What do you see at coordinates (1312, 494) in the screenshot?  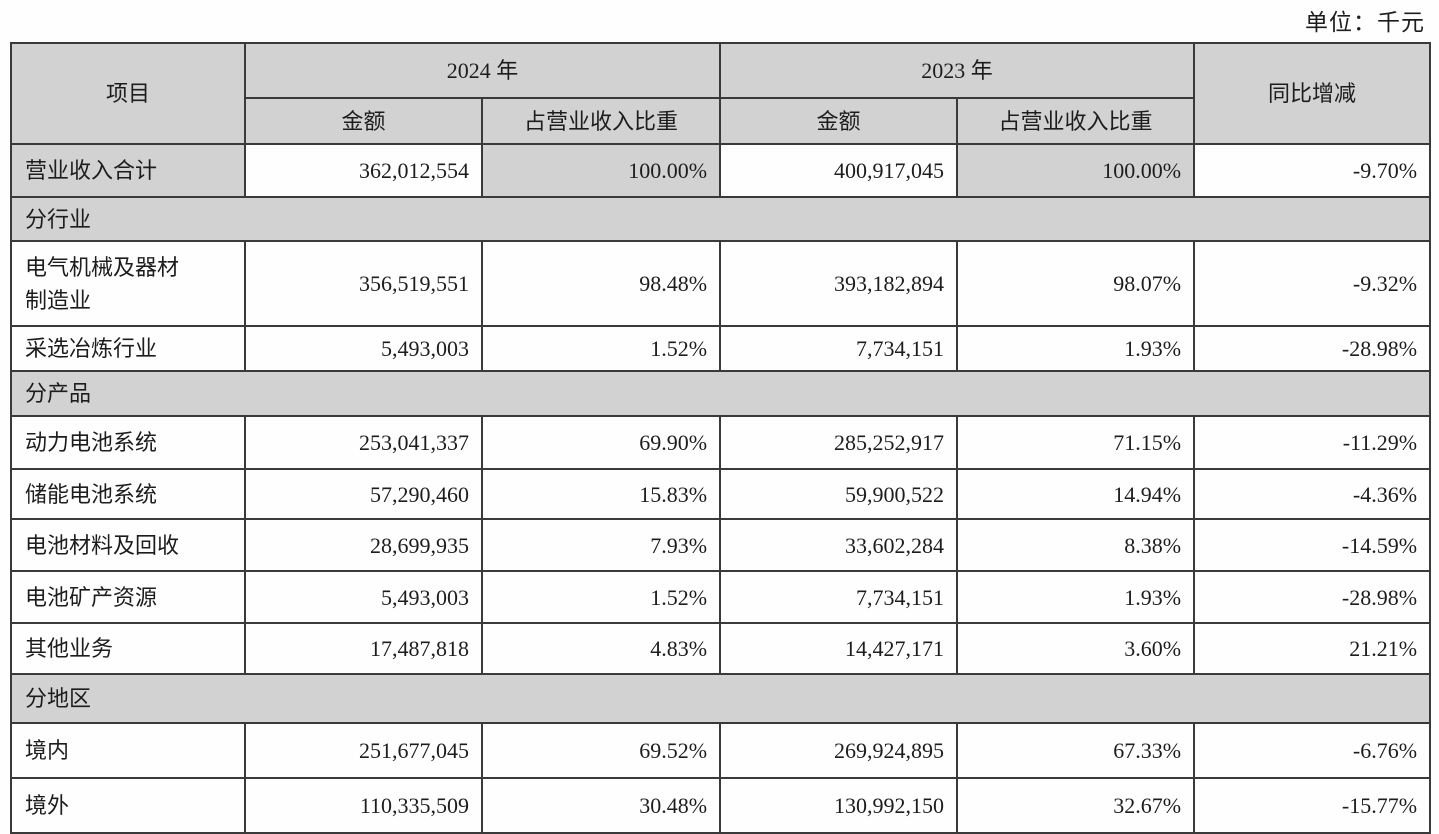 I see `yoy-change: -4.36%` at bounding box center [1312, 494].